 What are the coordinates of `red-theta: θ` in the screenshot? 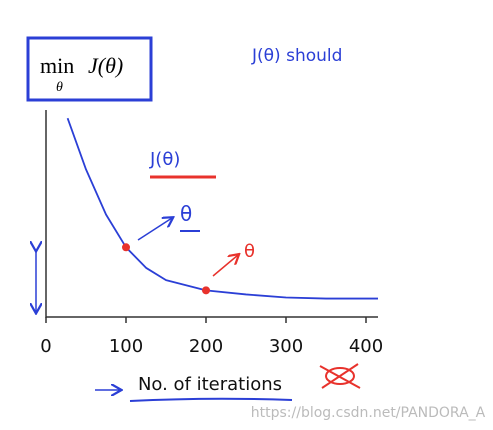 It's located at (249, 251).